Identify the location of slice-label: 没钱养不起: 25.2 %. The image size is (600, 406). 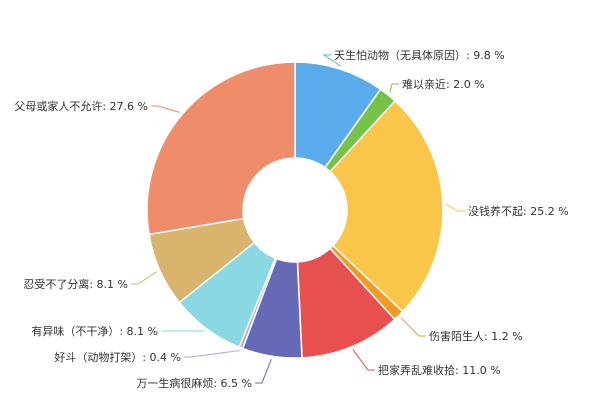
(518, 211).